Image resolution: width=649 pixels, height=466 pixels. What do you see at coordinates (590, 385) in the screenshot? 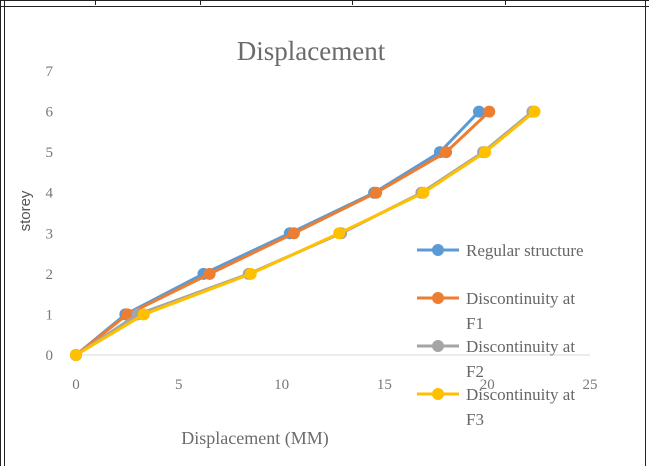
I see `x-tick-label: 25` at bounding box center [590, 385].